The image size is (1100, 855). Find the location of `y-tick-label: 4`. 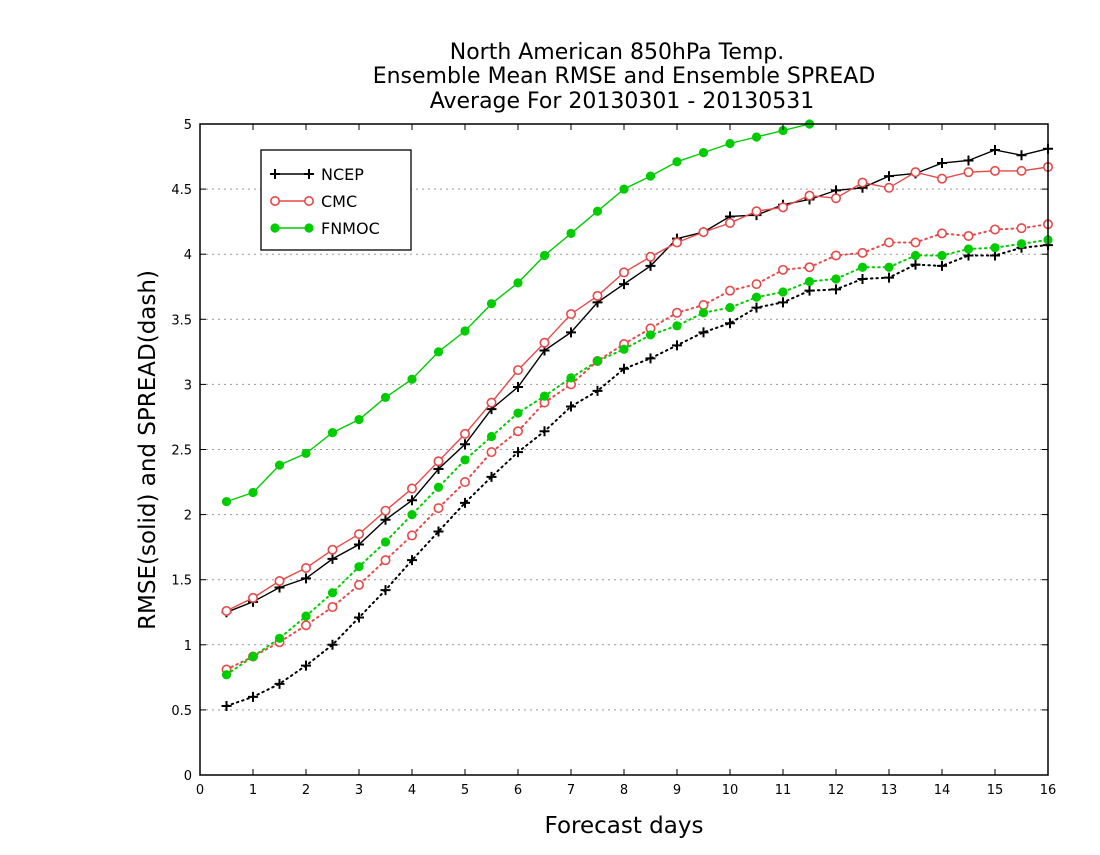

y-tick-label: 4 is located at coordinates (188, 255).